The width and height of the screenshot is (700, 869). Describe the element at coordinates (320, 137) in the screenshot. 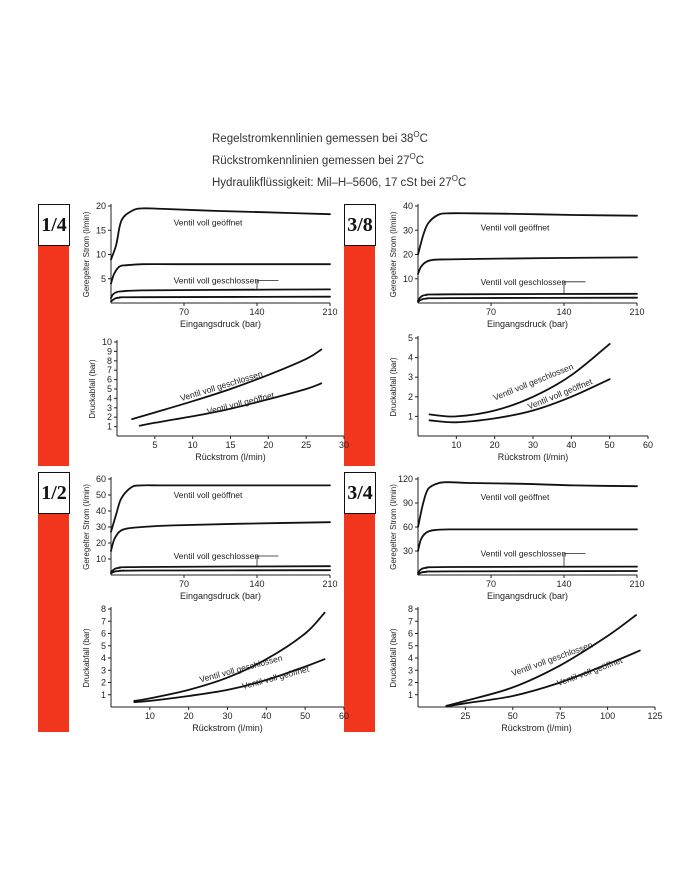

I see `header-line-1: Regelstromkennlinien gemessen bei 38OC` at that location.